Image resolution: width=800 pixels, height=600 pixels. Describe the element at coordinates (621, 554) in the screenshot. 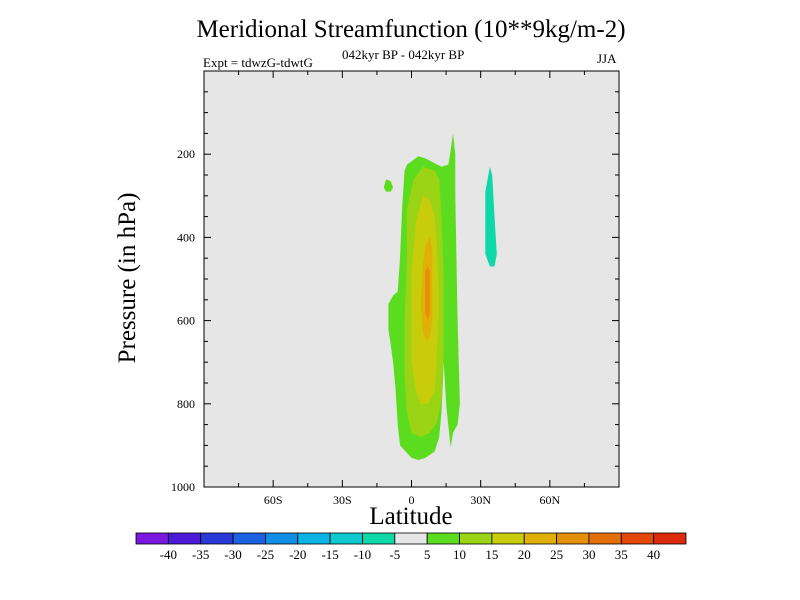

I see `colorbar-label: 35` at that location.